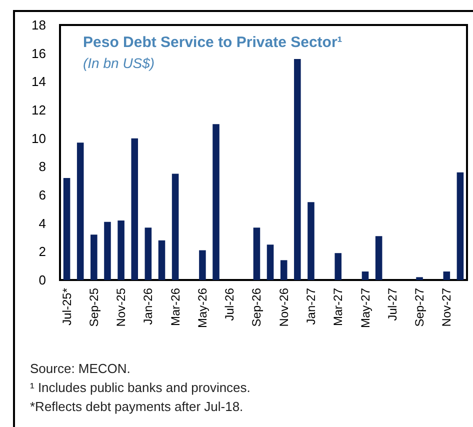 The height and width of the screenshot is (427, 473). What do you see at coordinates (42, 280) in the screenshot?
I see `y-tick-label: 0` at bounding box center [42, 280].